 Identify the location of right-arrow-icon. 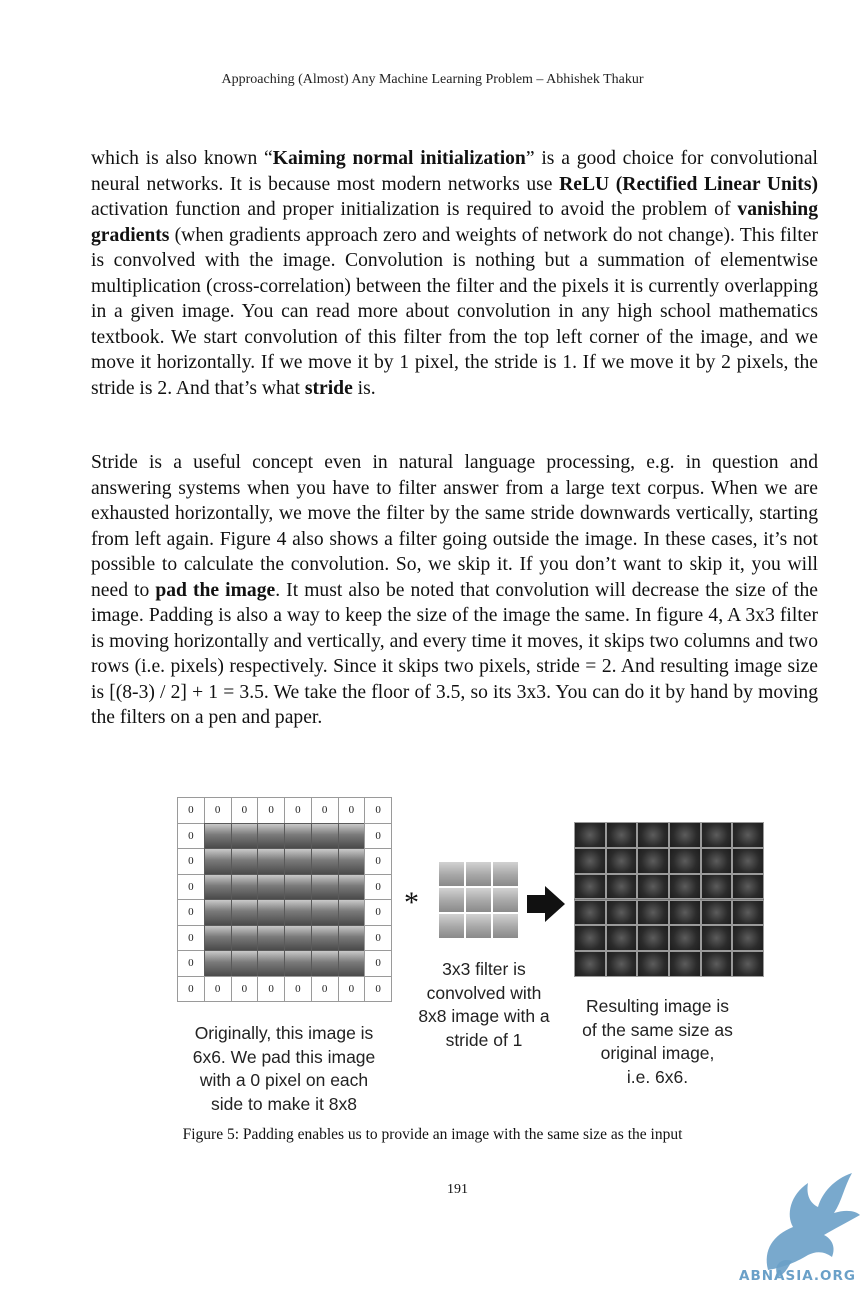
(546, 904).